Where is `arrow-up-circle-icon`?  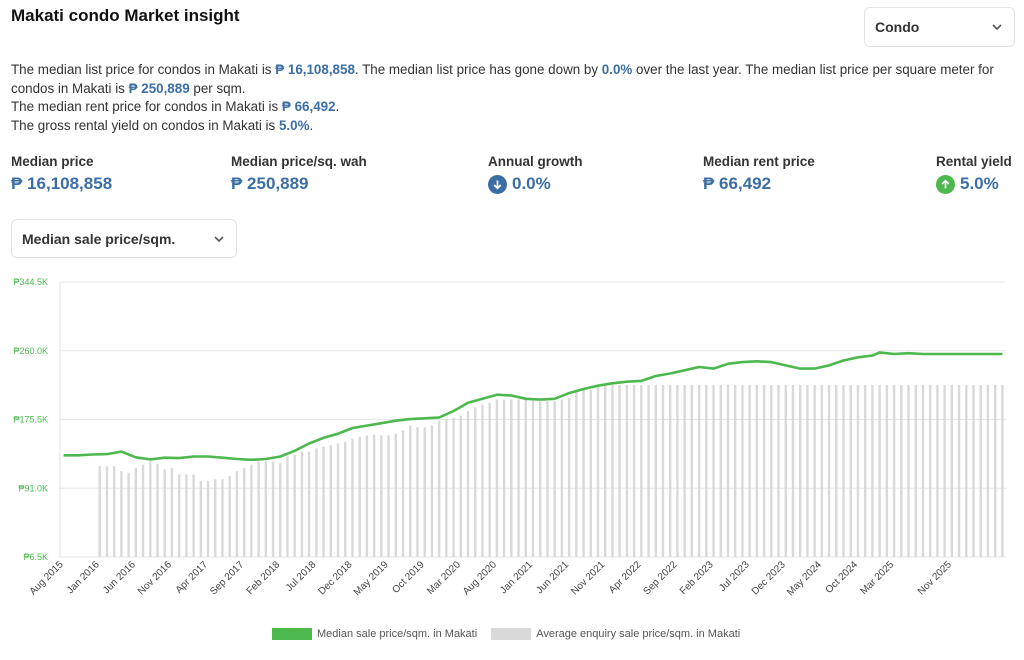 arrow-up-circle-icon is located at coordinates (945, 184).